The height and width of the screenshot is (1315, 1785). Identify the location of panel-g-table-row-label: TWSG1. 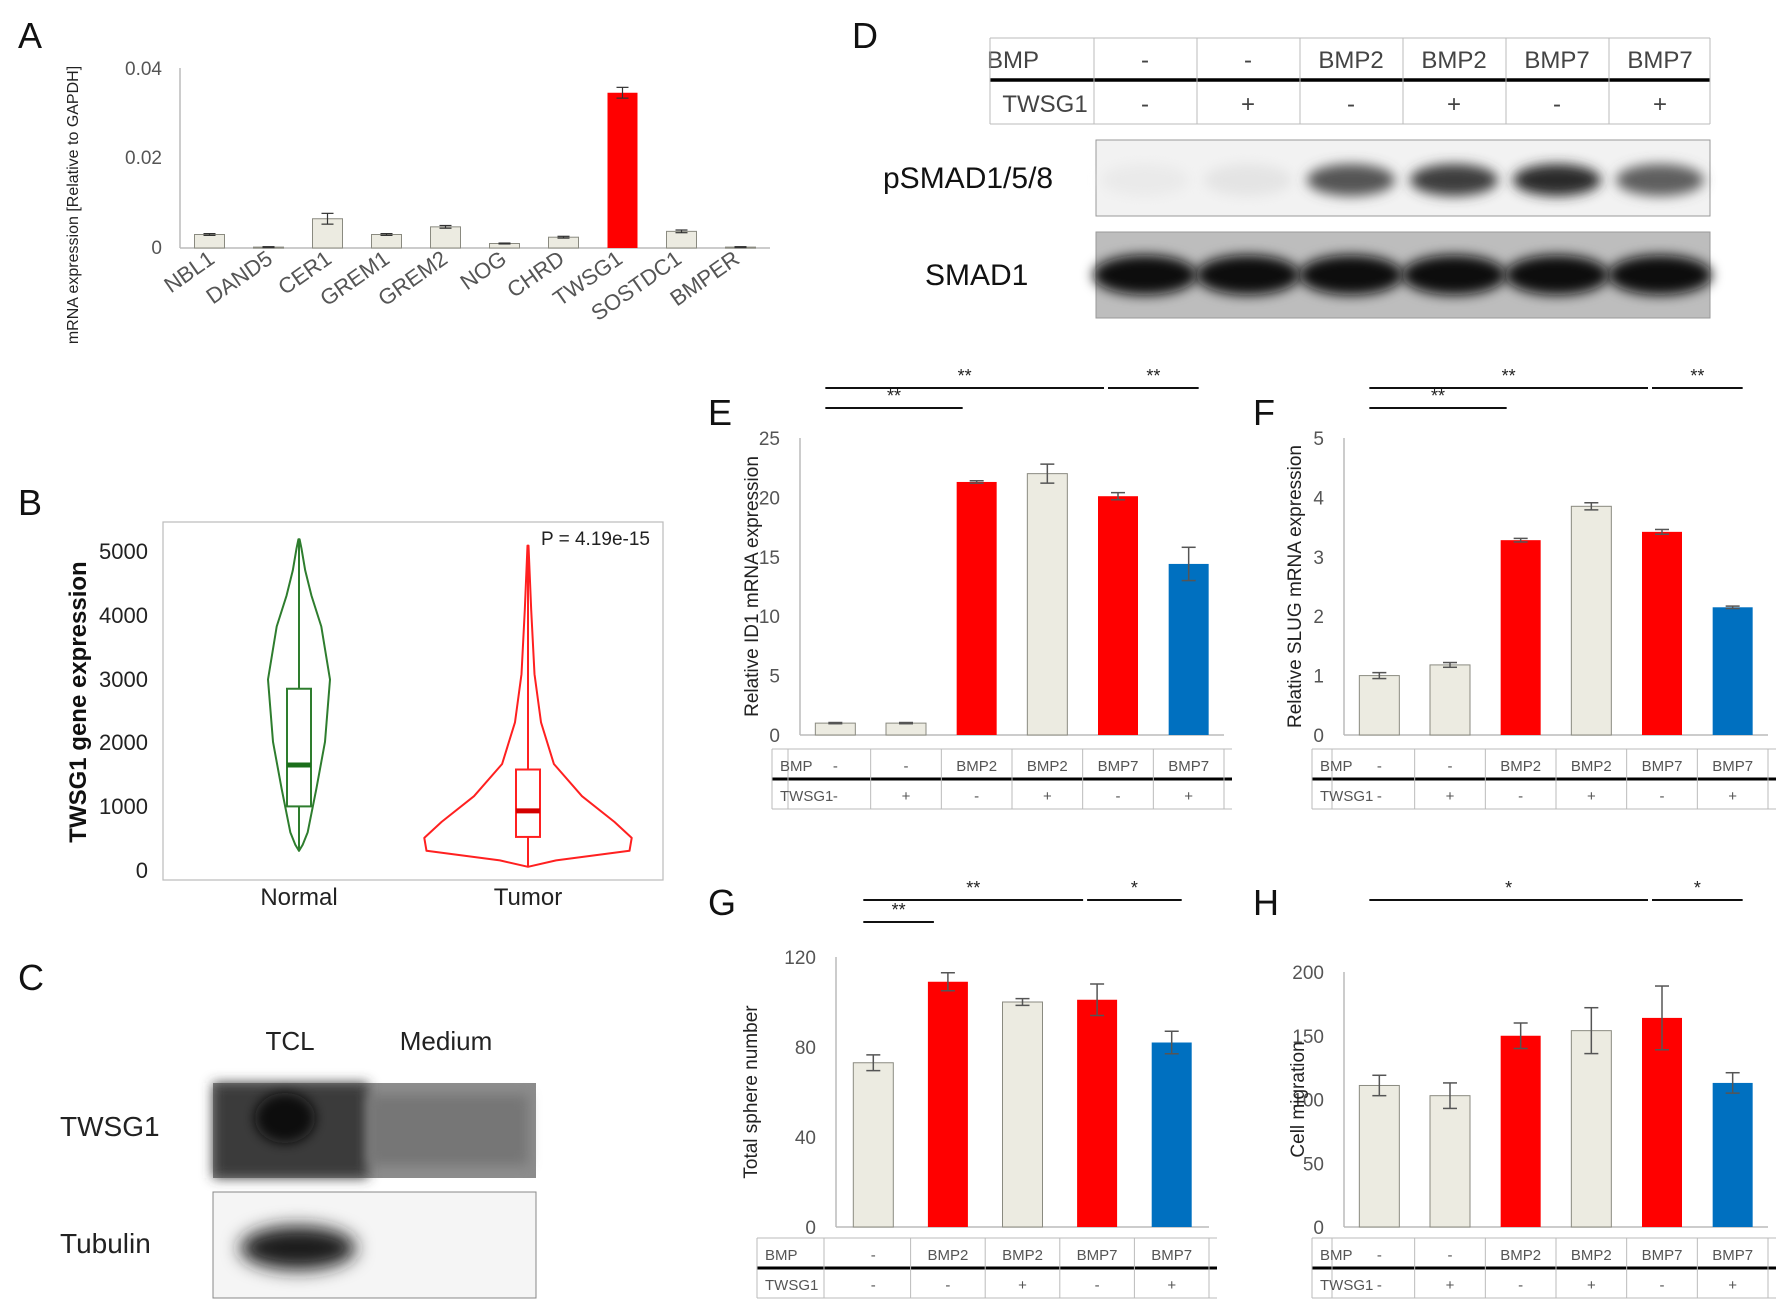
(791, 1285).